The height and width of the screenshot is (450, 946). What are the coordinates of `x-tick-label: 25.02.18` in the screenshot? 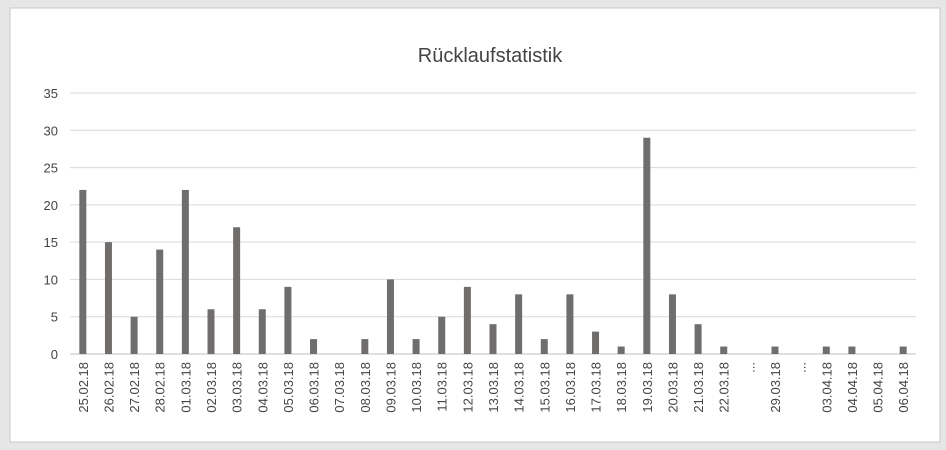 It's located at (83, 387).